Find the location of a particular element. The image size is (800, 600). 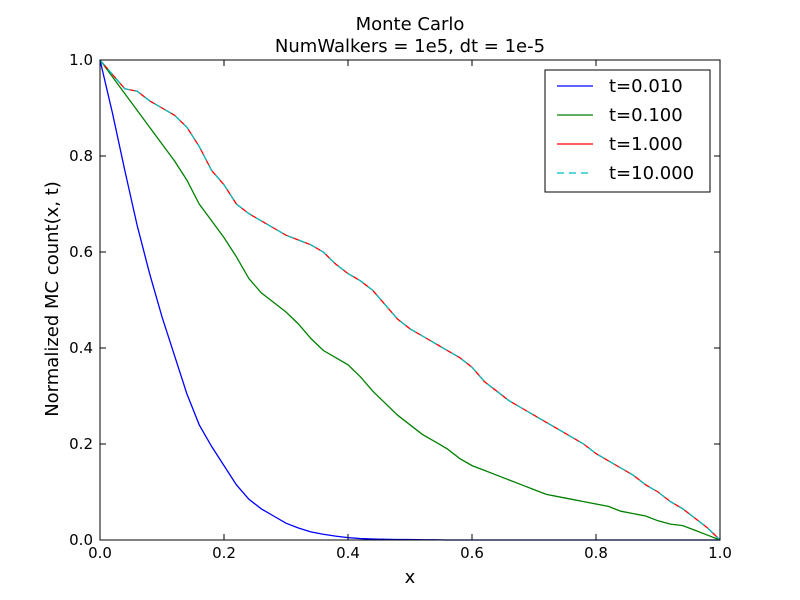

legend-label-3: t=1.000 is located at coordinates (646, 144).